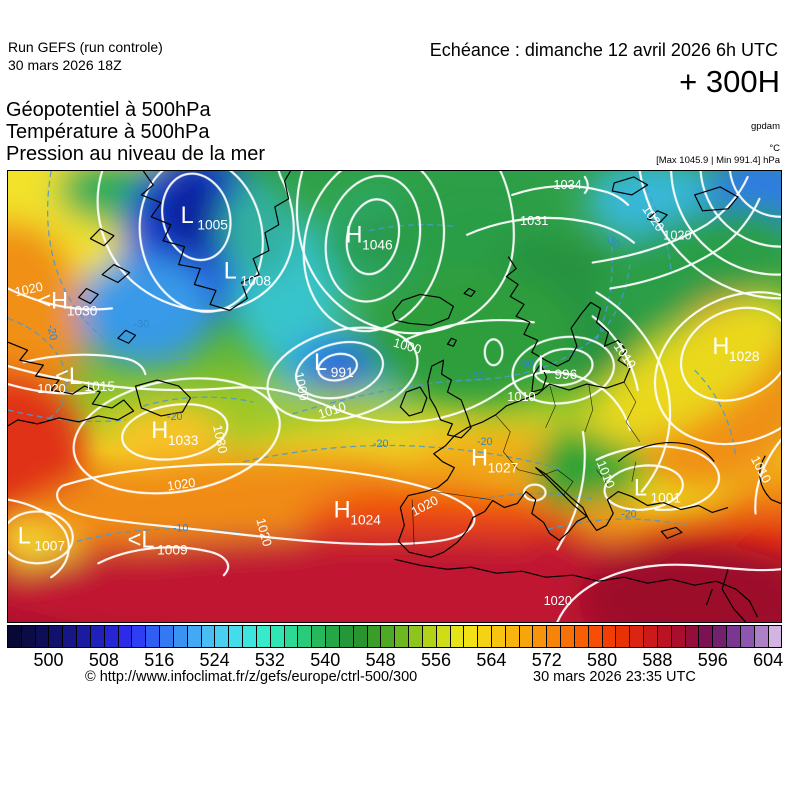  Describe the element at coordinates (603, 50) in the screenshot. I see `valid-time: Echéance : dimanche 12 avril 2026 6h UTC` at that location.